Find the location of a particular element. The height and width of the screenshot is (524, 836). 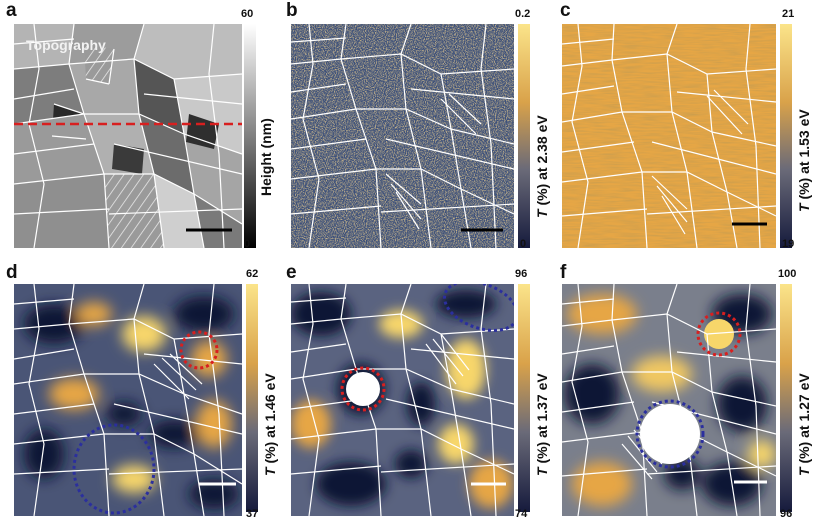

colorbar-e-max: 96 is located at coordinates (521, 274).